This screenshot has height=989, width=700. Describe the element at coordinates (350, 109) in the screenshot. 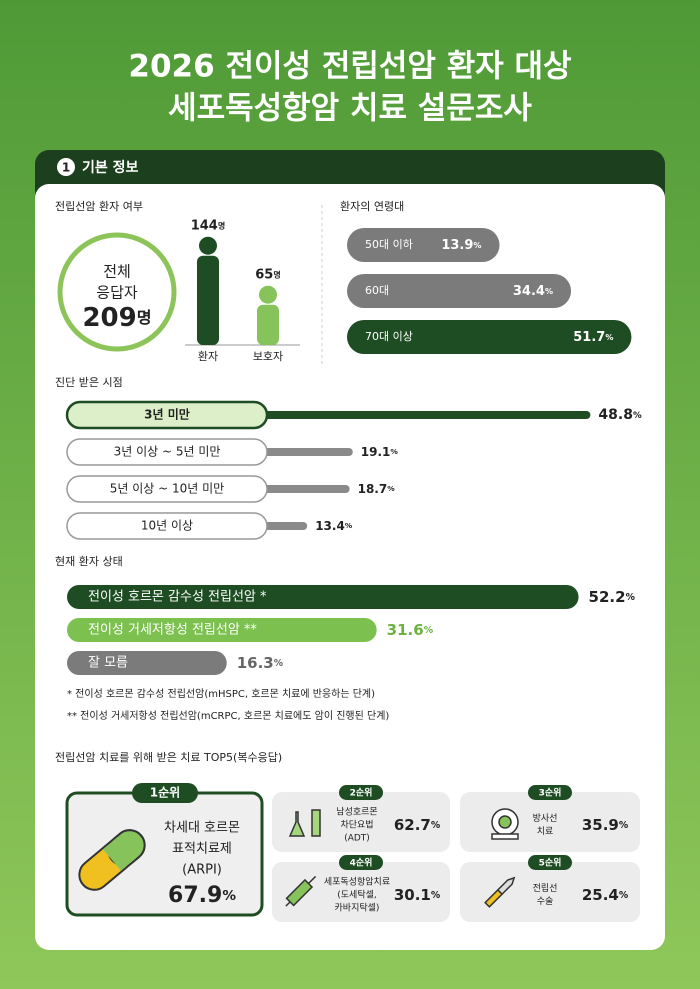

I see `title: 세포독성항암 치료 설문조사` at that location.